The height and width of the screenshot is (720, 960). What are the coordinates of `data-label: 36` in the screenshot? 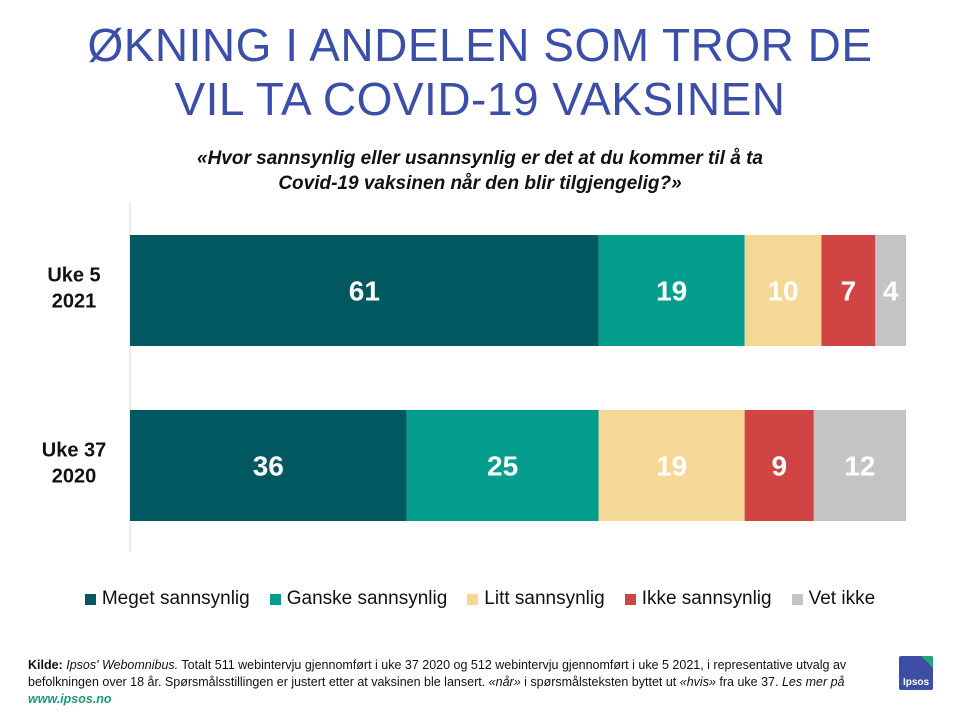 It's located at (268, 466).